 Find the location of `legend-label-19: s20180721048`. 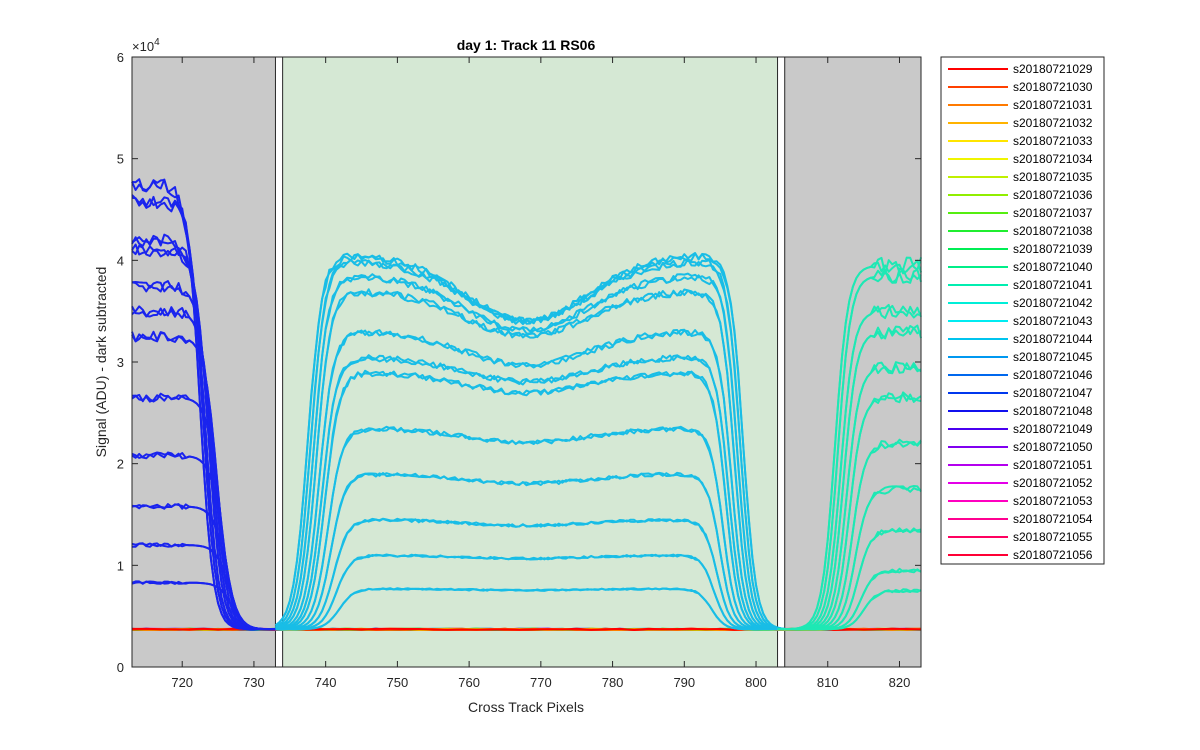

legend-label-19: s20180721048 is located at coordinates (1053, 411).